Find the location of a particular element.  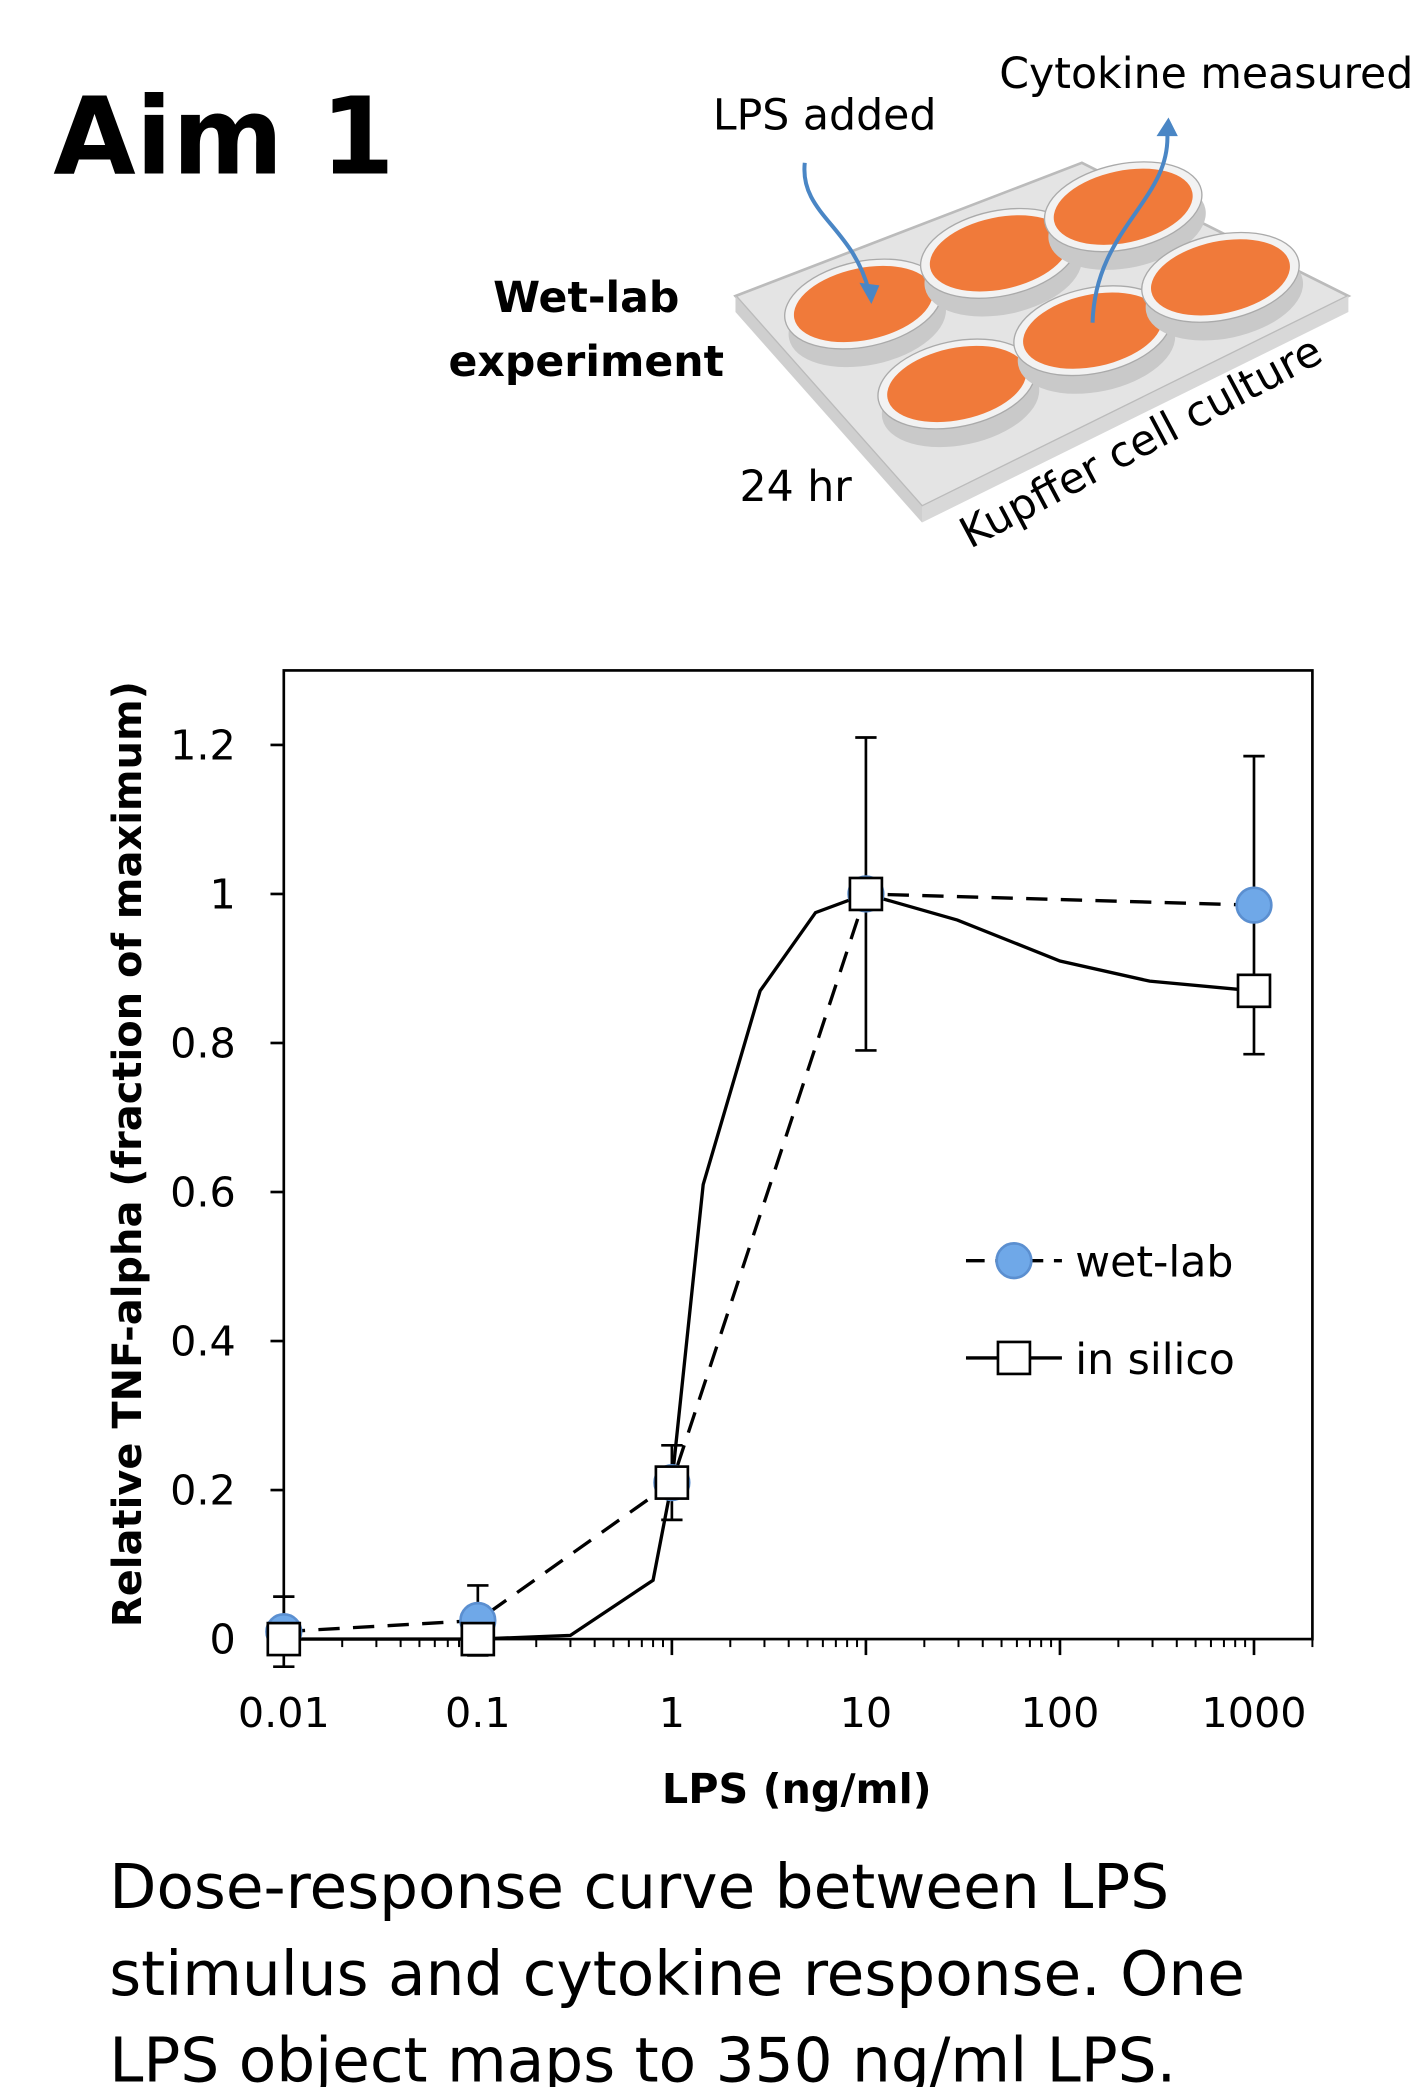

arrow-in is located at coordinates (836, 227).